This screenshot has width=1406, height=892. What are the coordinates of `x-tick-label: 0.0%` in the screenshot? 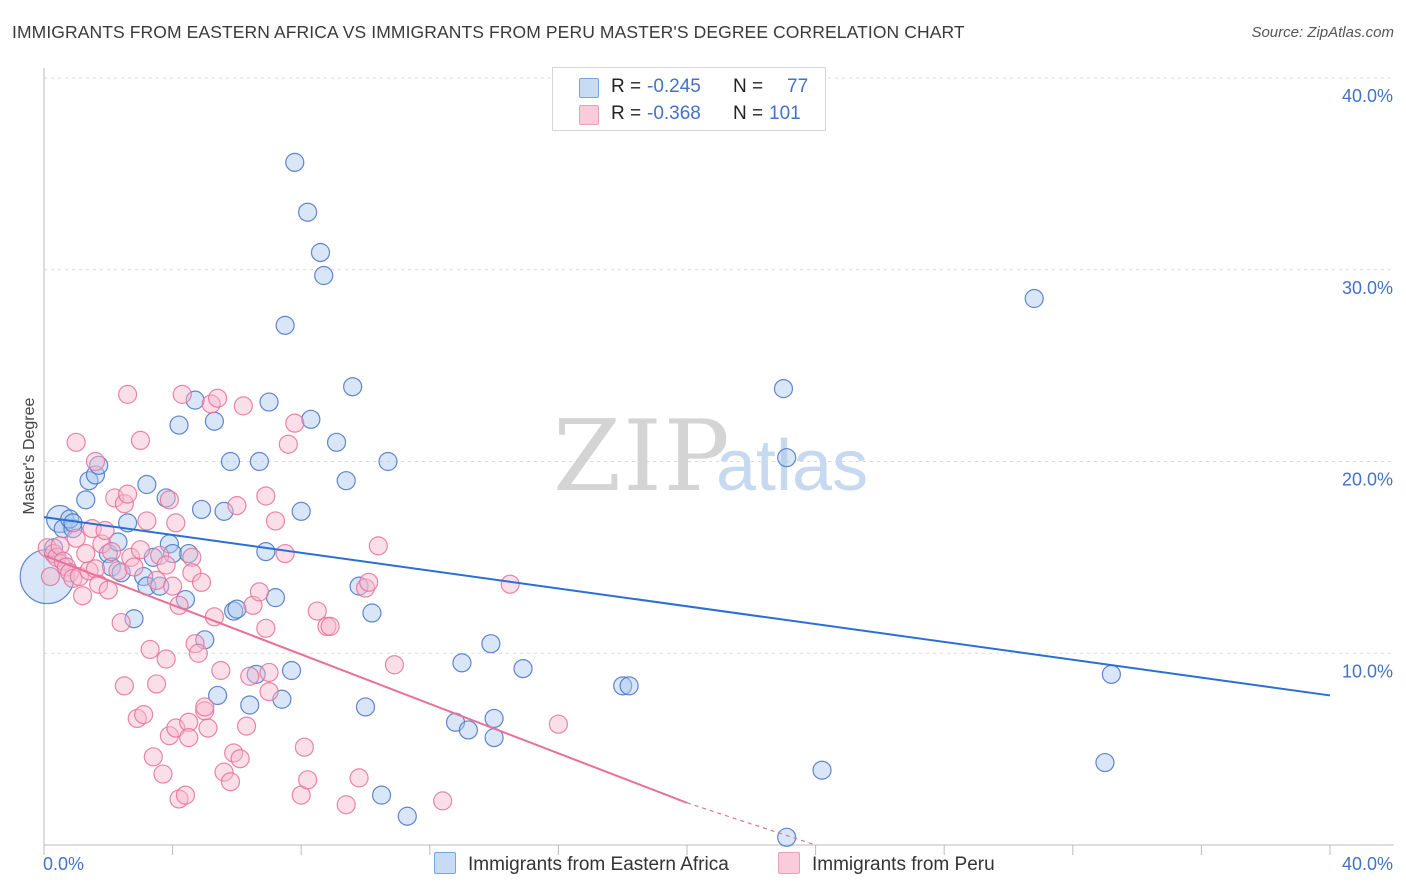 It's located at (63, 864).